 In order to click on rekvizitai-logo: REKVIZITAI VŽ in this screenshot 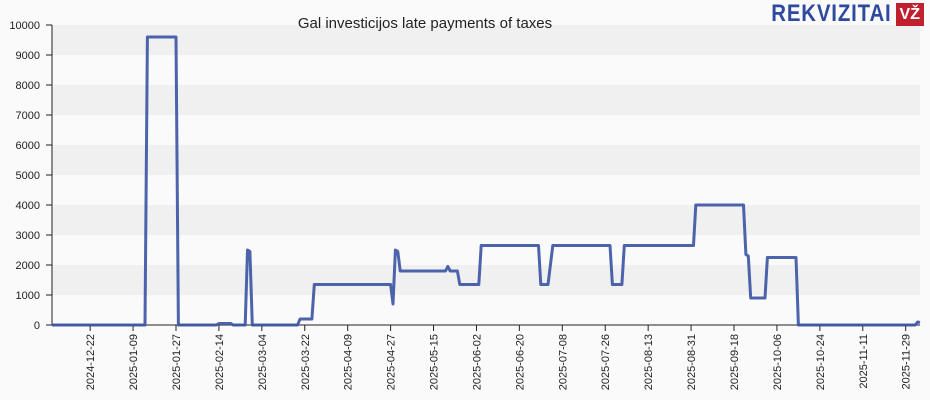, I will do `click(837, 14)`.